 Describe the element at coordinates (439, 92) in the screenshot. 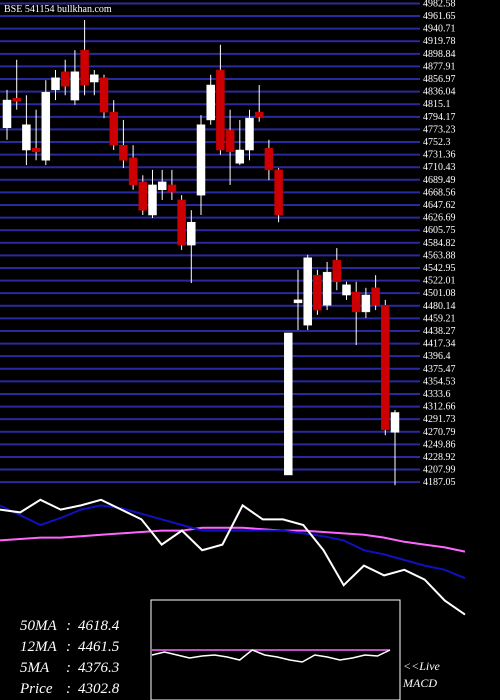

I see `y-tick-label: 4836.04` at that location.